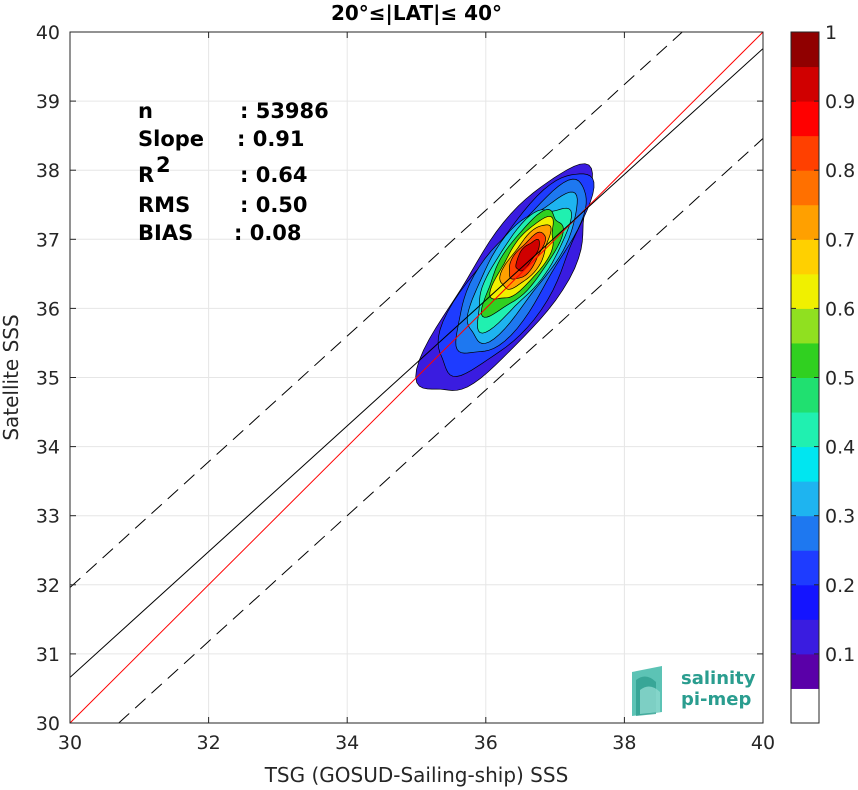 The width and height of the screenshot is (858, 790). Describe the element at coordinates (48, 379) in the screenshot. I see `y-tick-label: 35` at that location.